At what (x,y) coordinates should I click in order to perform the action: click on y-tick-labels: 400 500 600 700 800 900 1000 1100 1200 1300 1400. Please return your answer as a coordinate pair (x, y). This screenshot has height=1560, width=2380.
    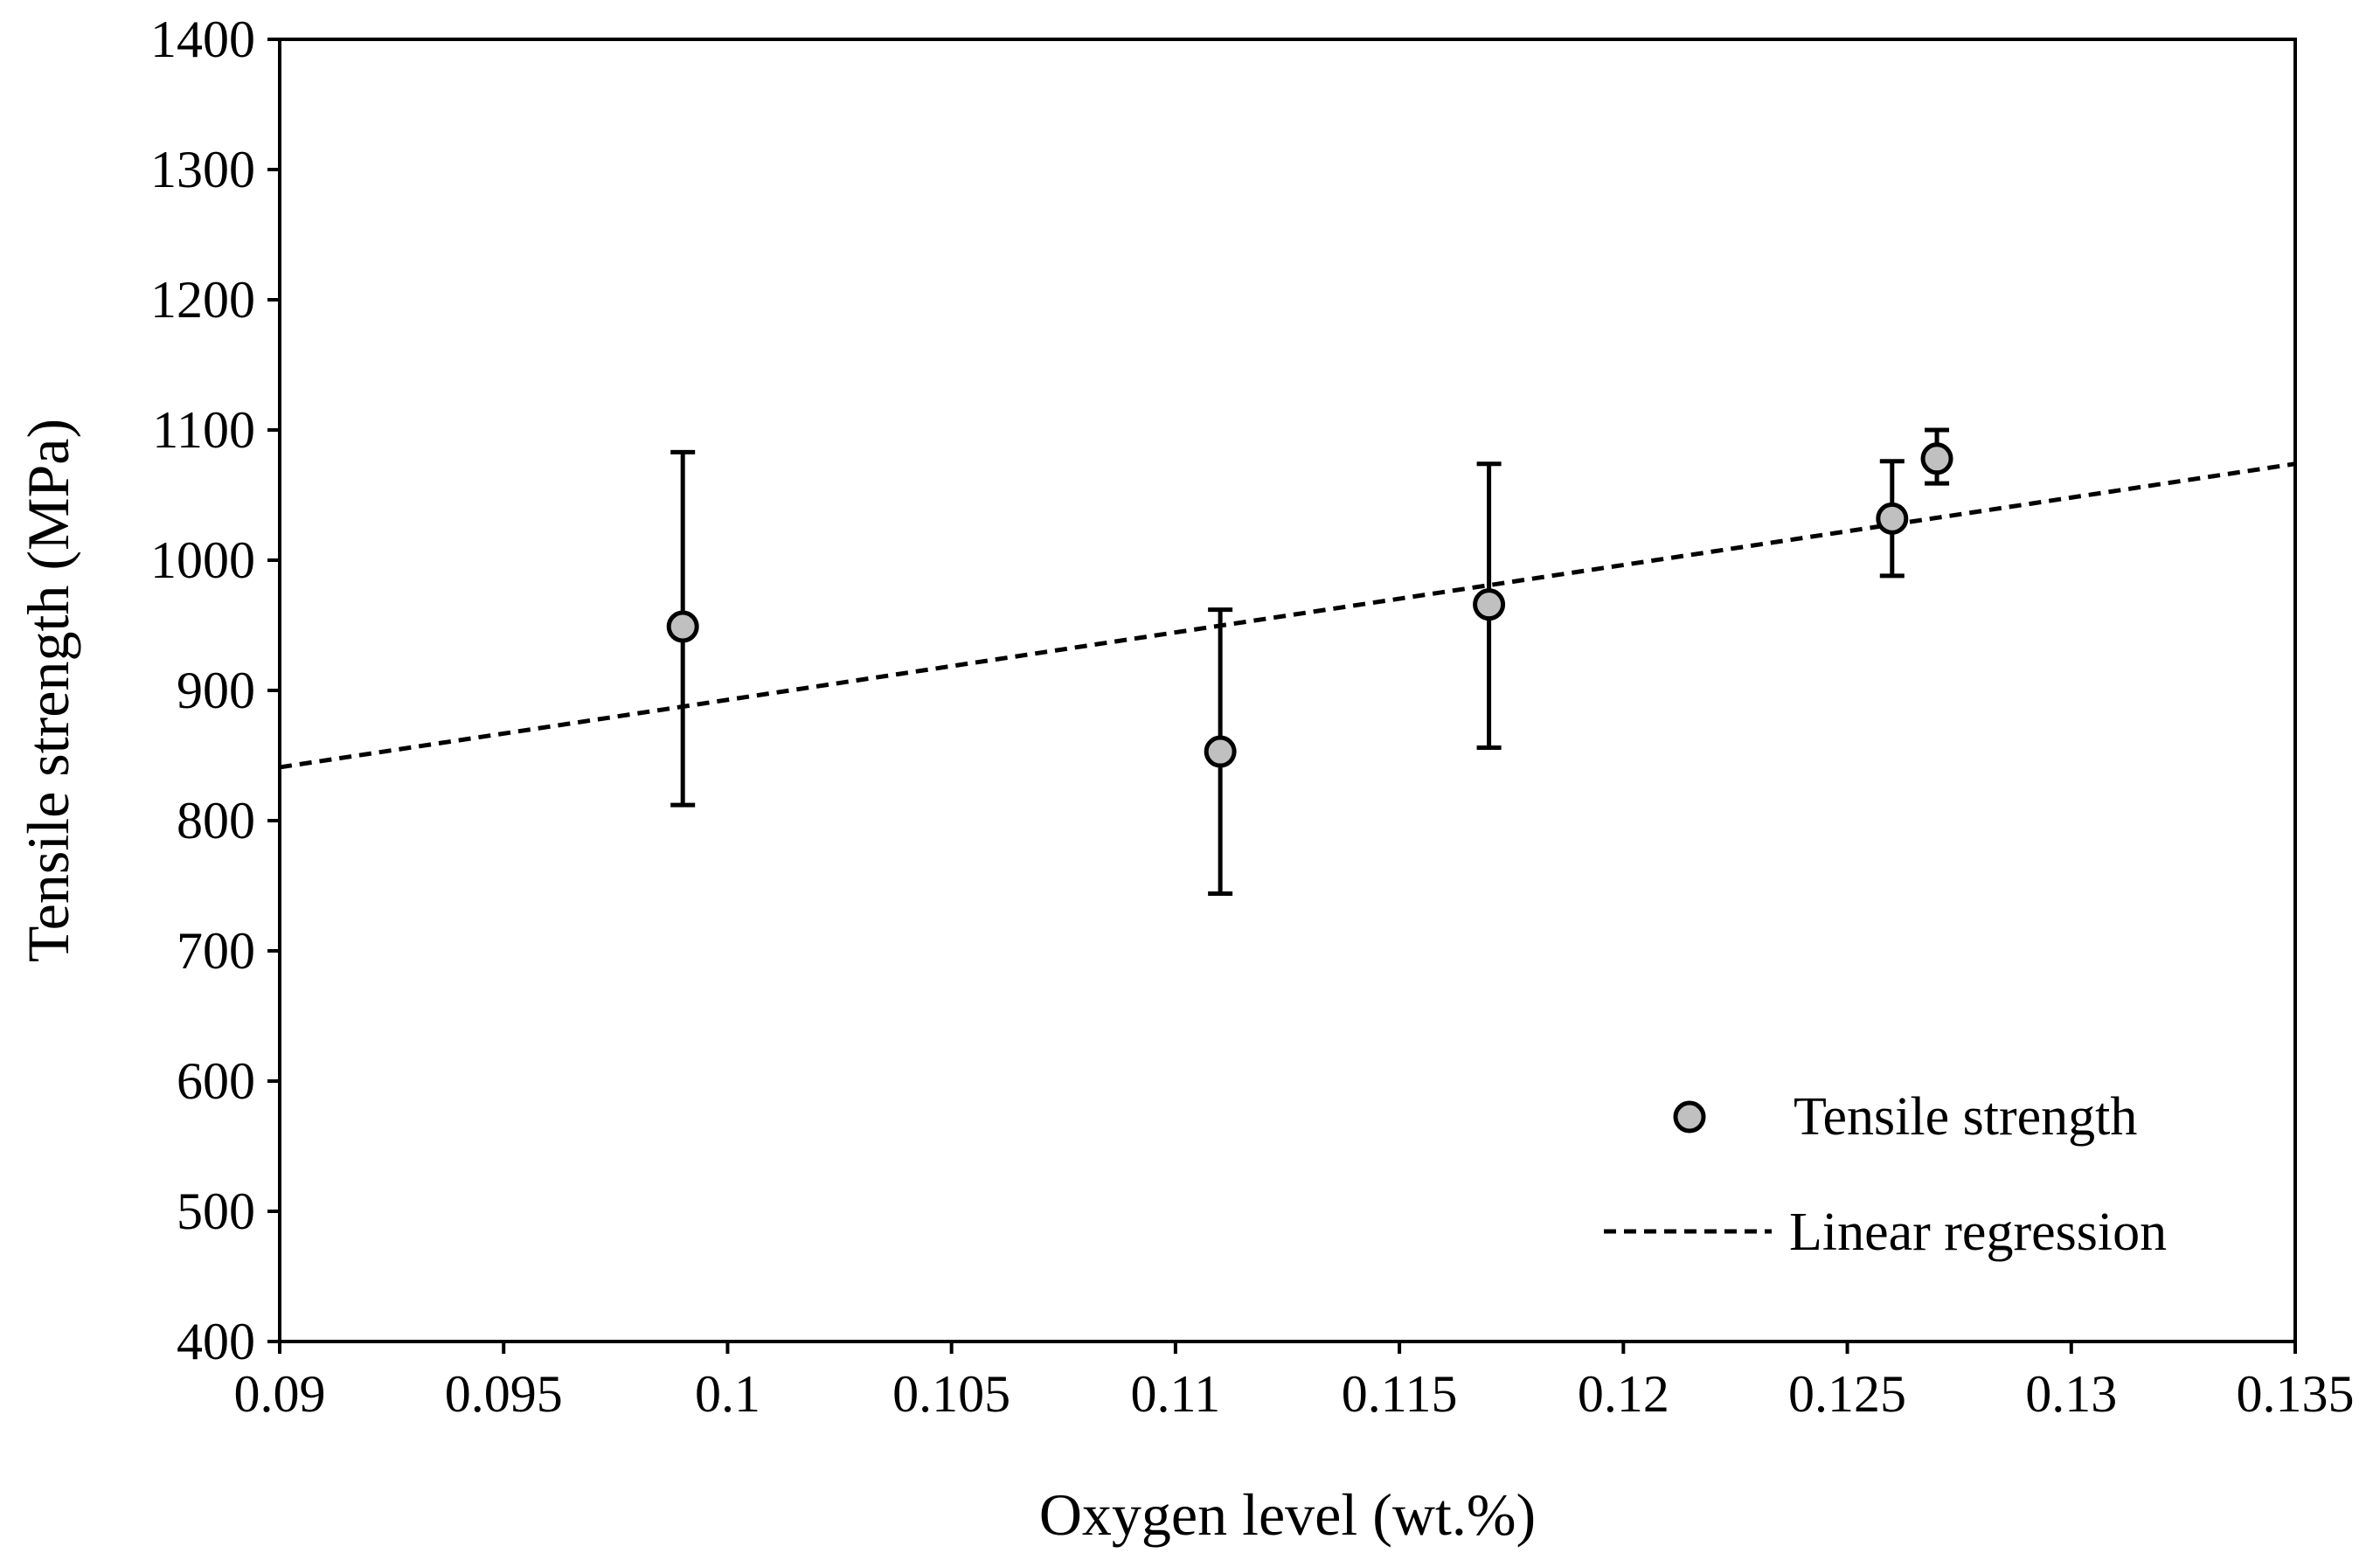
    Looking at the image, I should click on (202, 690).